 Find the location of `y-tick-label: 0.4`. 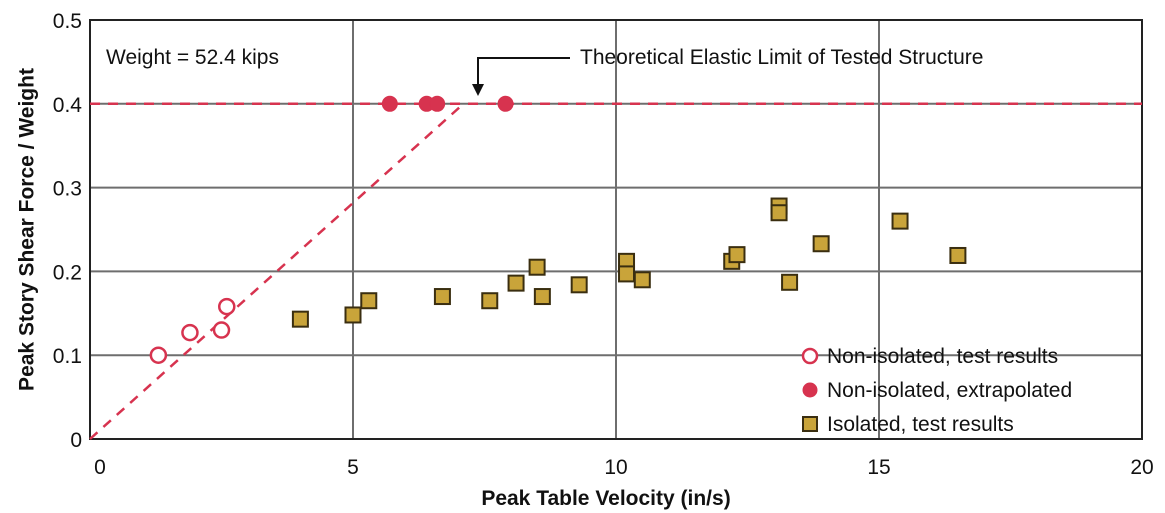

y-tick-label: 0.4 is located at coordinates (68, 105).